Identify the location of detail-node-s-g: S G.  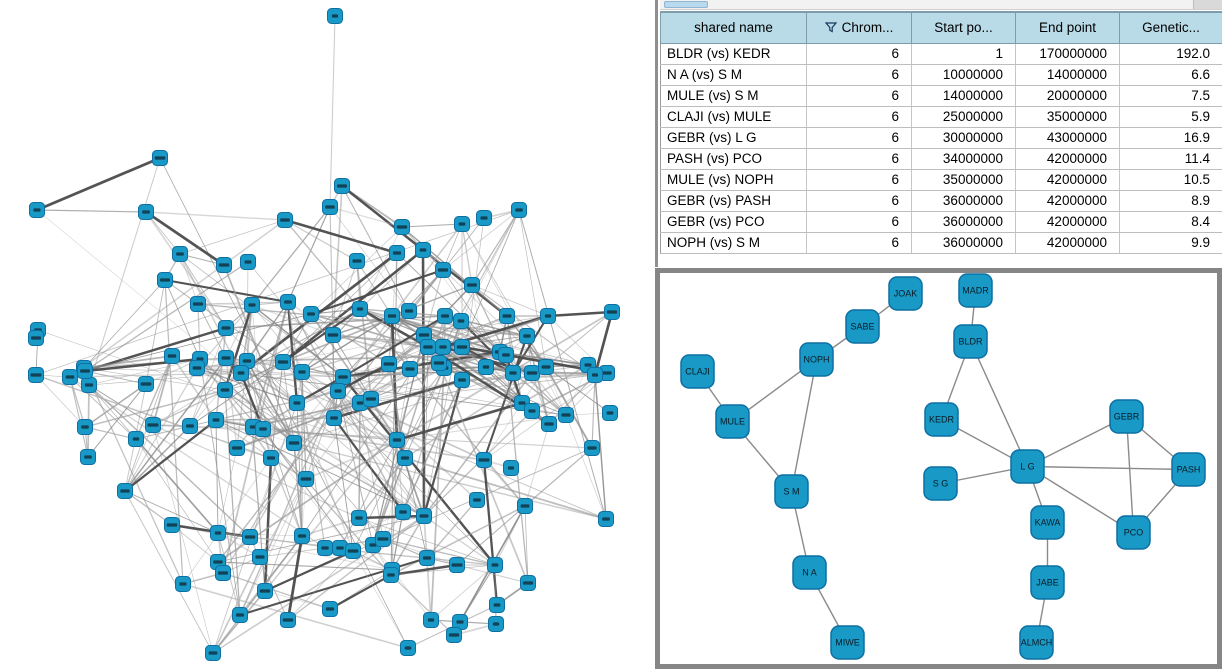
(940, 483).